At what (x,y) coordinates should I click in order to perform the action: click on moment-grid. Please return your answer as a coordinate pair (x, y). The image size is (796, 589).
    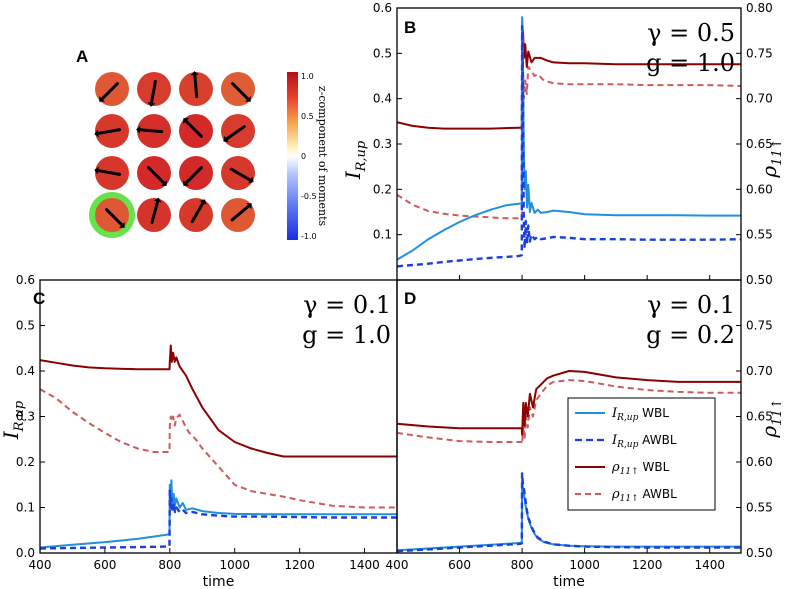
    Looking at the image, I should click on (172, 154).